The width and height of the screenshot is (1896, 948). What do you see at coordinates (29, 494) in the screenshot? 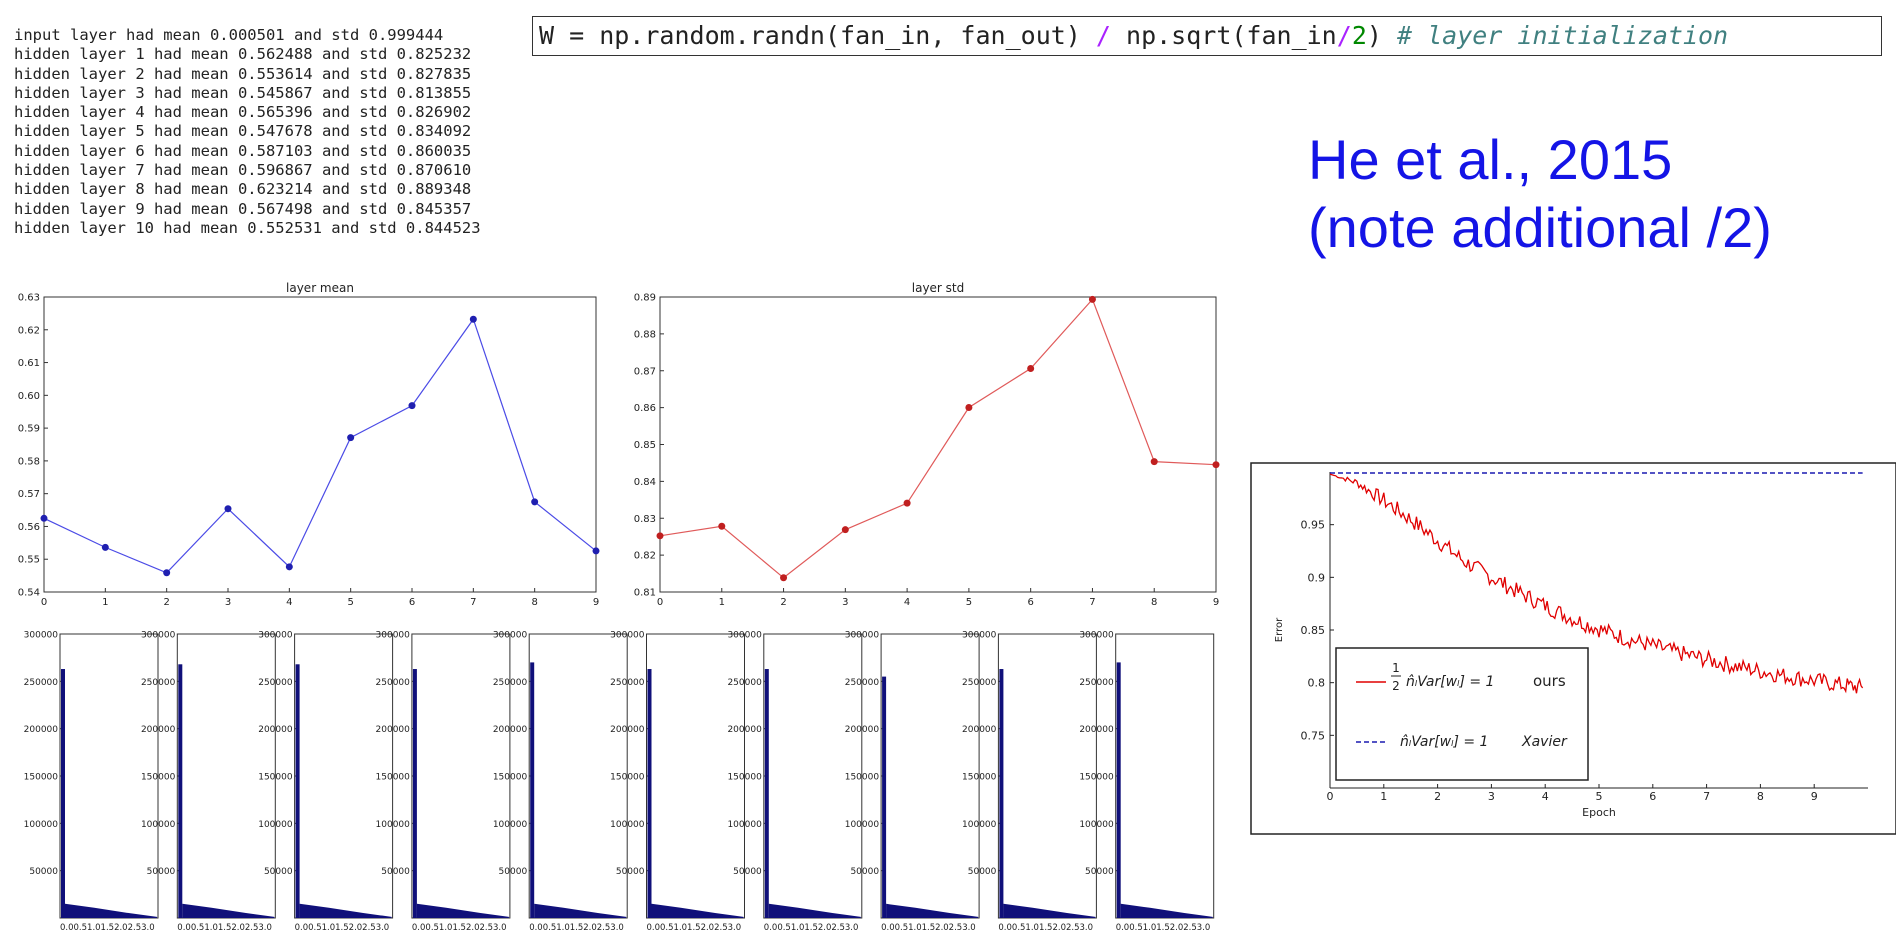
I see `mean-chart-ytick-label: 0.57` at bounding box center [29, 494].